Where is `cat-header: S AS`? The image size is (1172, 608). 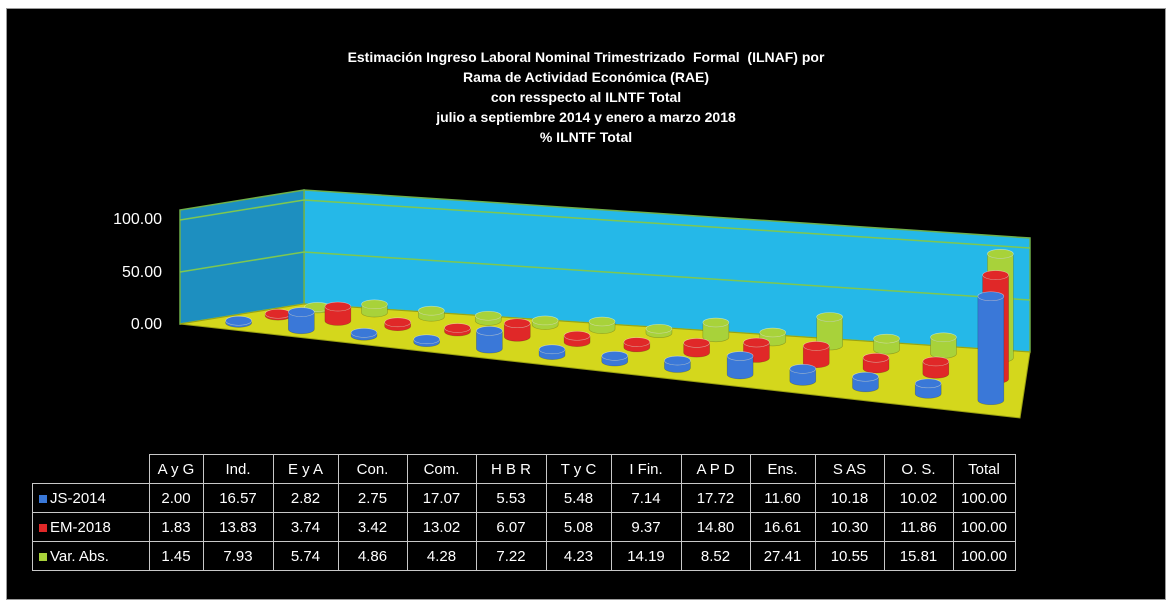 cat-header: S AS is located at coordinates (849, 469).